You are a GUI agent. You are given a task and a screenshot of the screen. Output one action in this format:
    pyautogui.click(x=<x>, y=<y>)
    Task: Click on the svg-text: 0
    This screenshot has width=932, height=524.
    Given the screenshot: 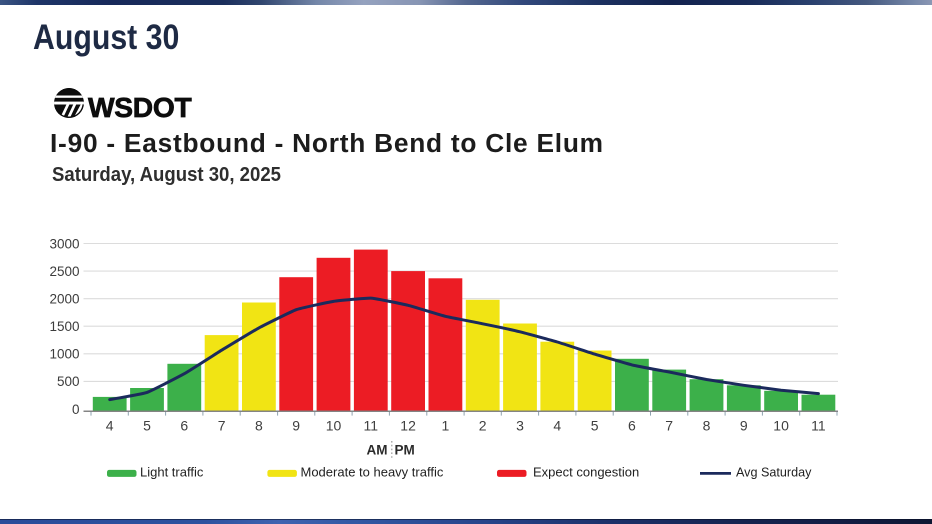 What is the action you would take?
    pyautogui.click(x=76, y=409)
    